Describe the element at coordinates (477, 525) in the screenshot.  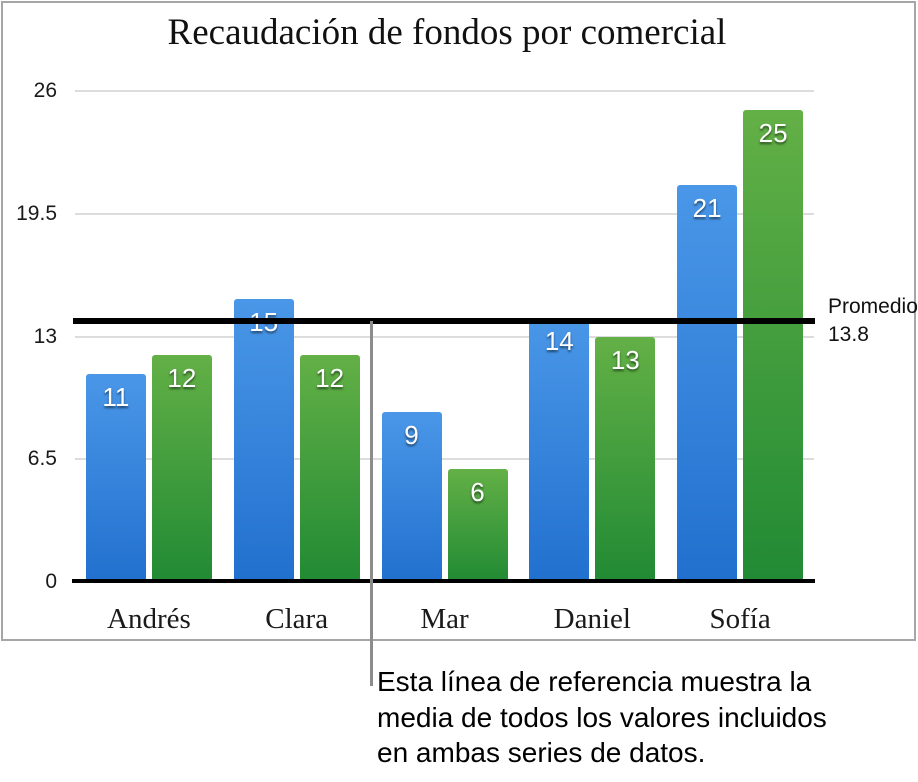
I see `bar-mar-verde` at that location.